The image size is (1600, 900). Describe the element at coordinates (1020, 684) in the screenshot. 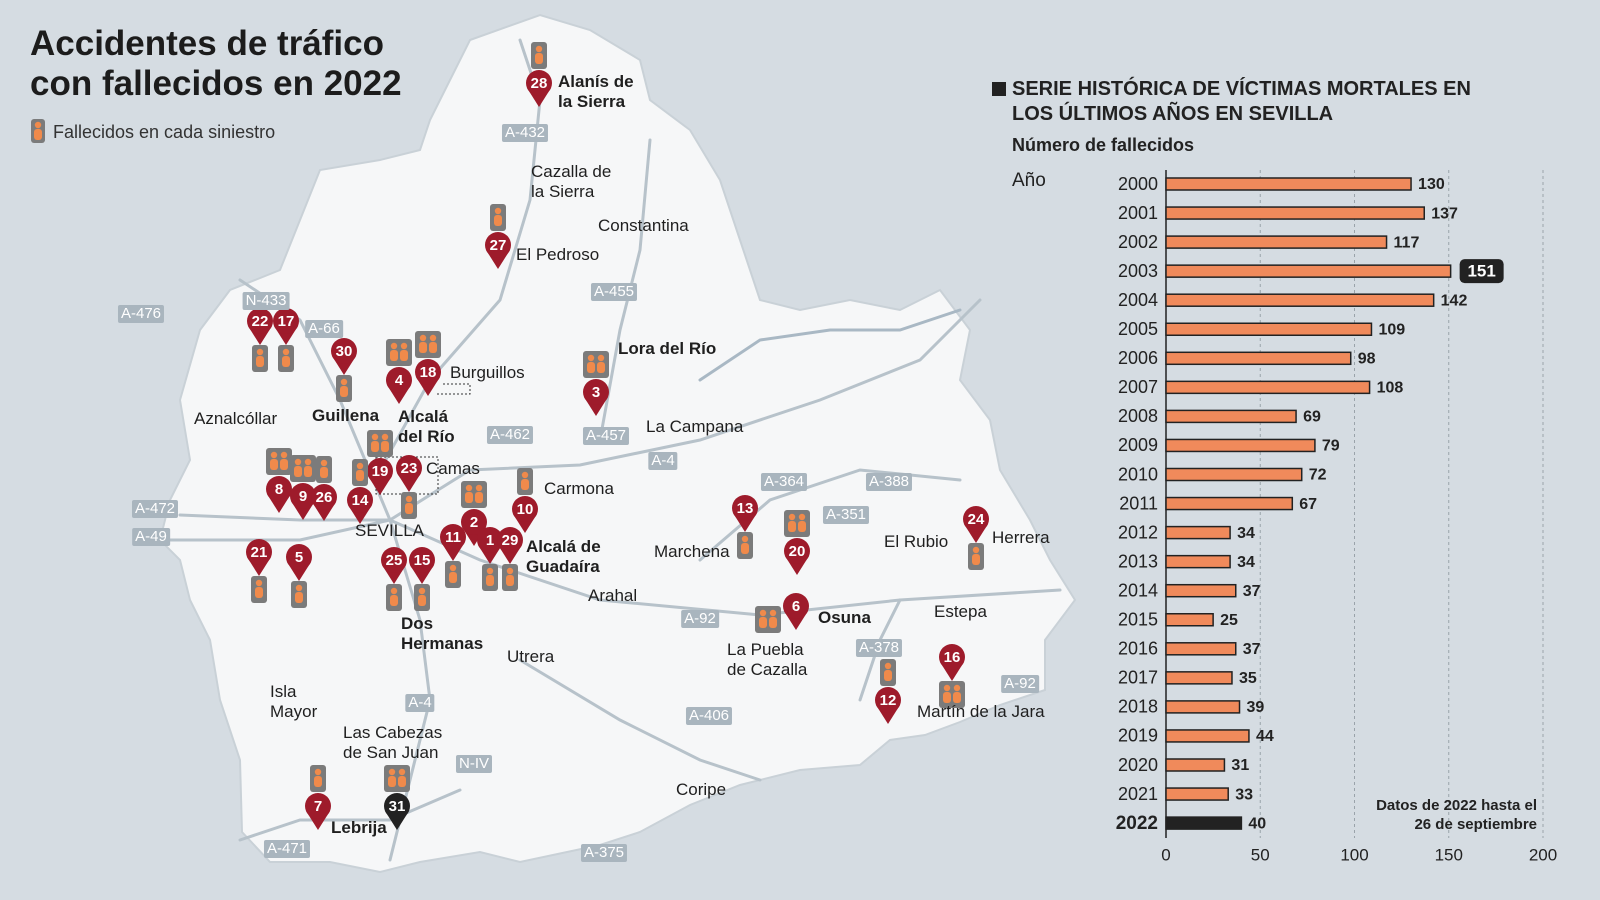

I see `road-label: A-92` at that location.